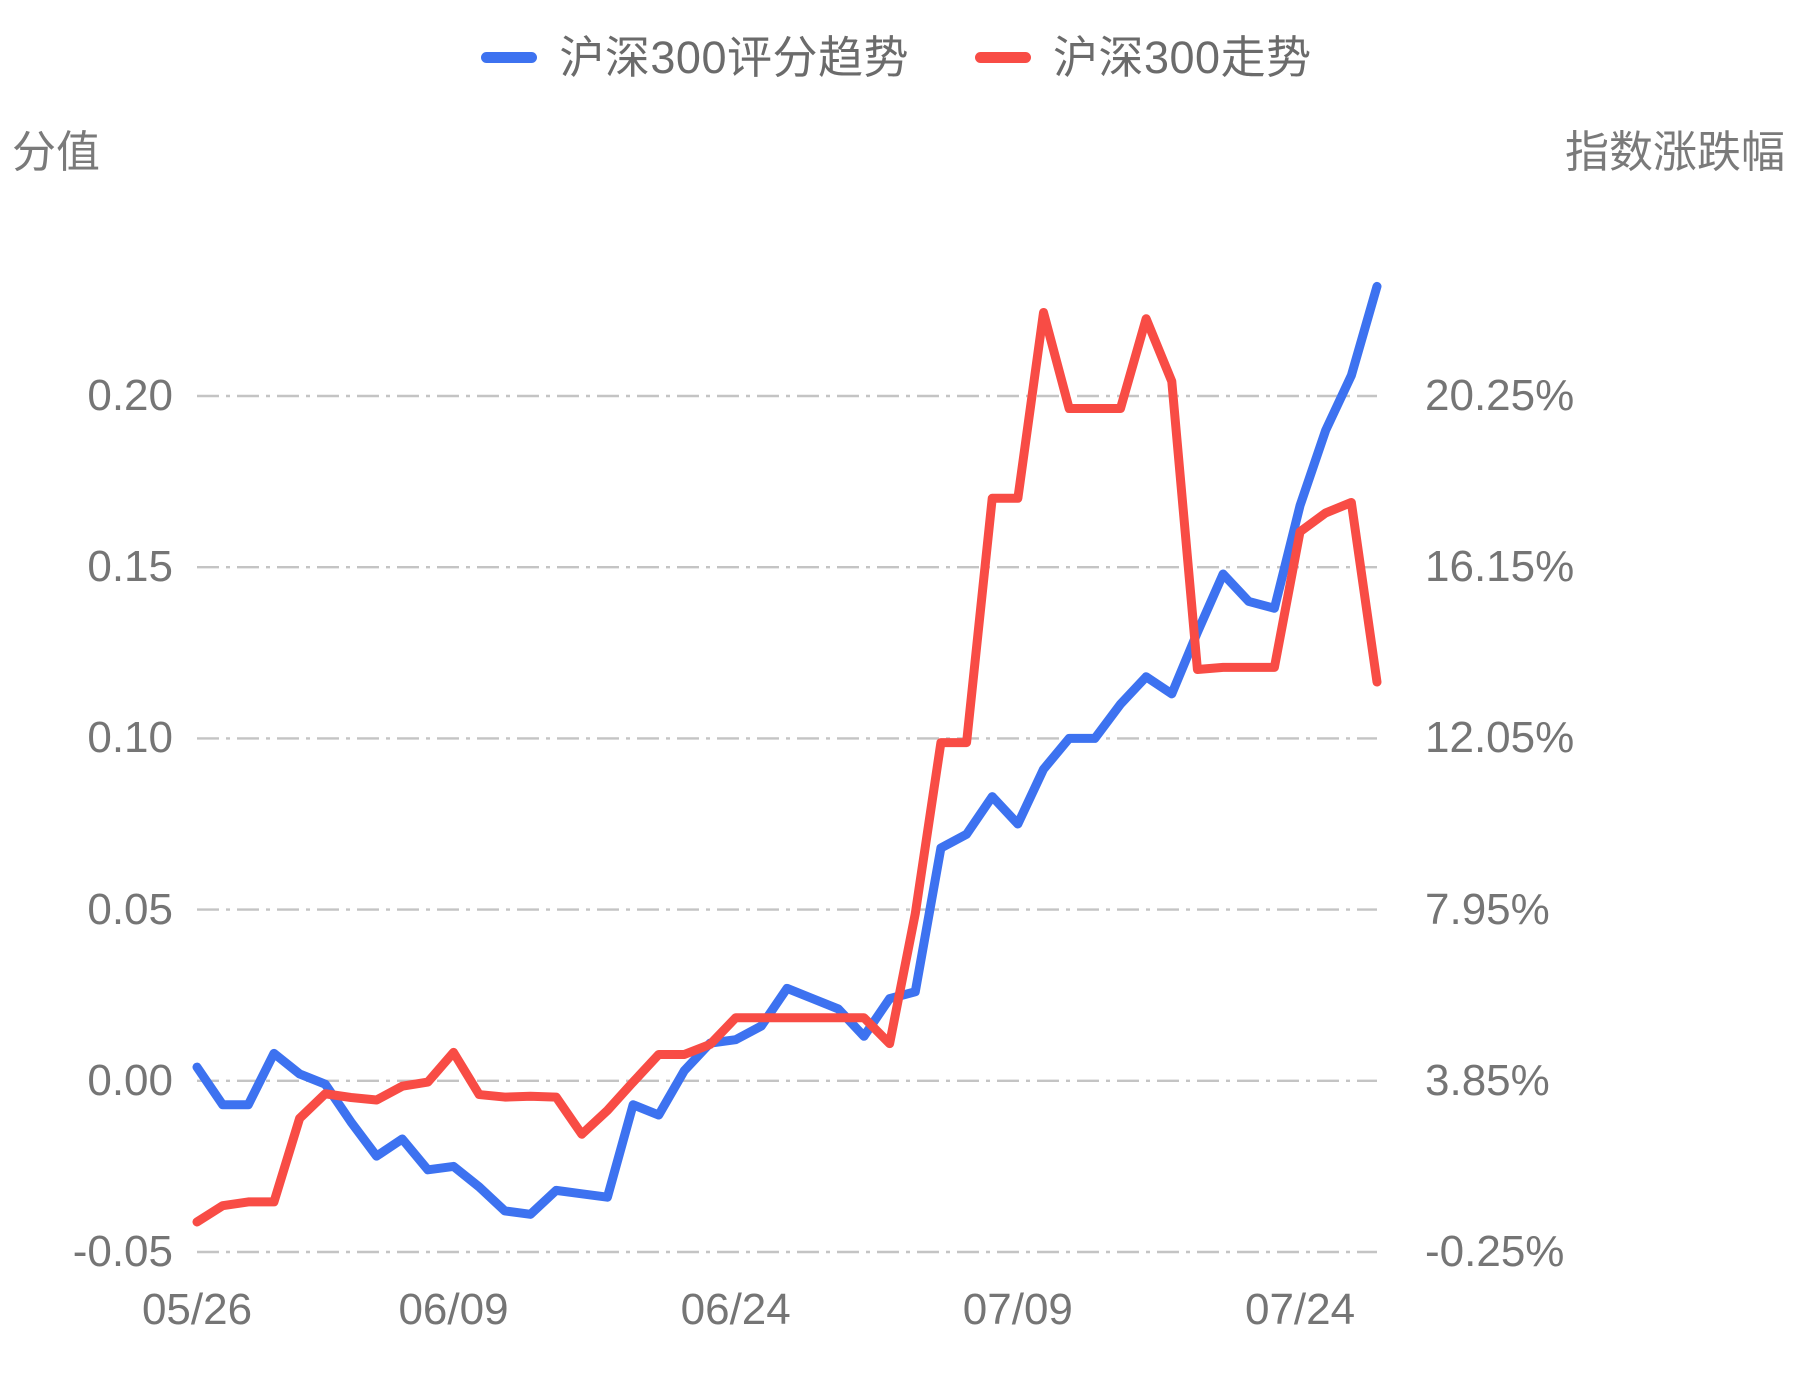  I want to click on right-axis-title: 指数涨跌幅, so click(1675, 152).